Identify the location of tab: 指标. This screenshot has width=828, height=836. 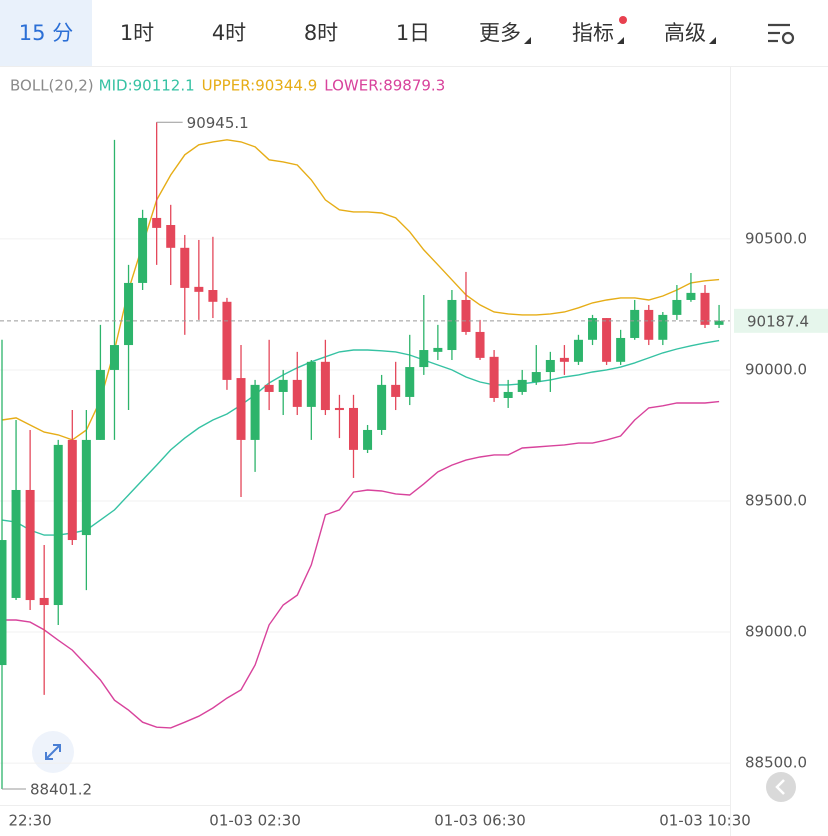
(593, 33).